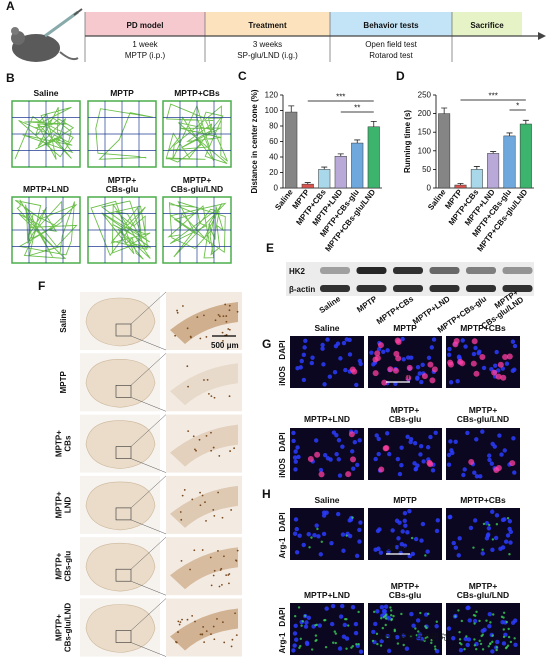 The width and height of the screenshot is (550, 660). What do you see at coordinates (242, 76) in the screenshot?
I see `panel-label: C` at bounding box center [242, 76].